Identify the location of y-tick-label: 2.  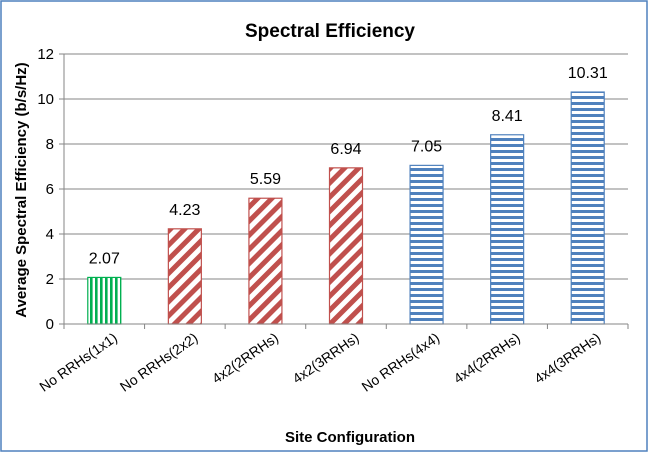
(50, 279).